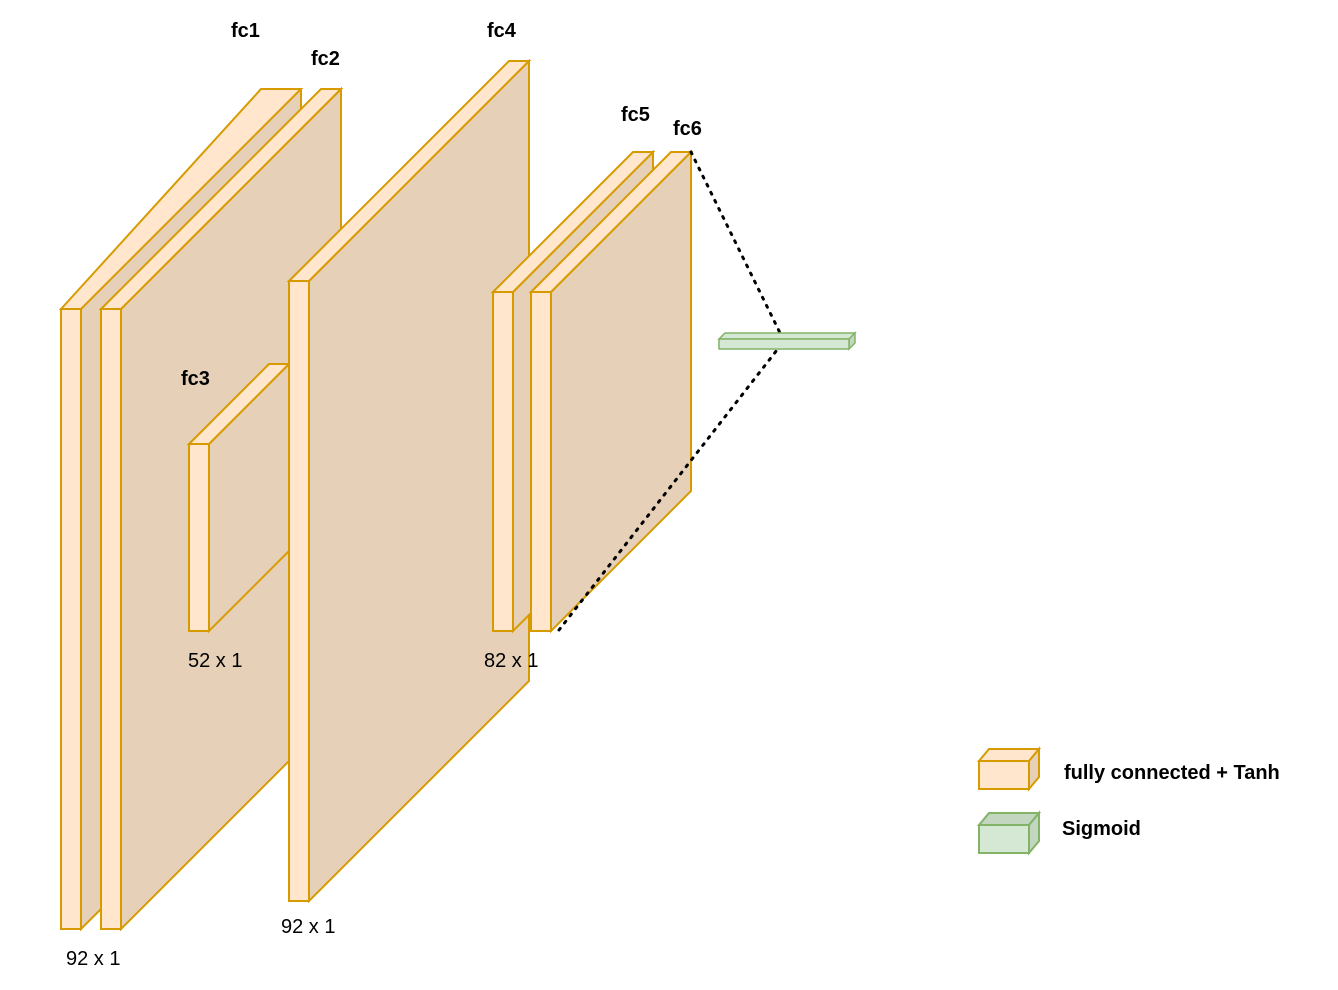 The image size is (1338, 990). Describe the element at coordinates (511, 661) in the screenshot. I see `dim-label-fc5-fc6: 82 x 1` at that location.